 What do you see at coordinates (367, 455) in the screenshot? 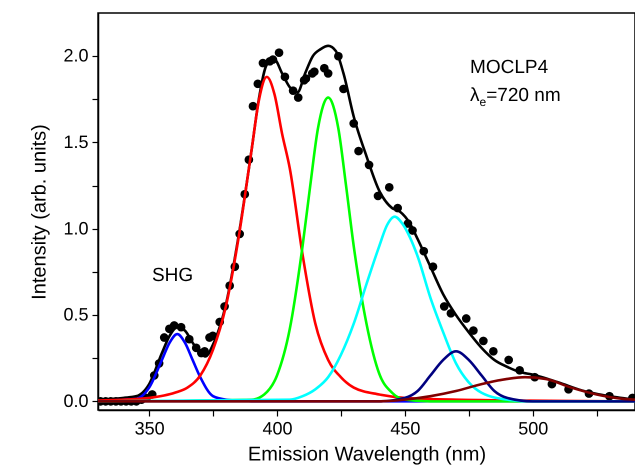
I see `x-axis-title: Emission Wavelength (nm)` at bounding box center [367, 455].